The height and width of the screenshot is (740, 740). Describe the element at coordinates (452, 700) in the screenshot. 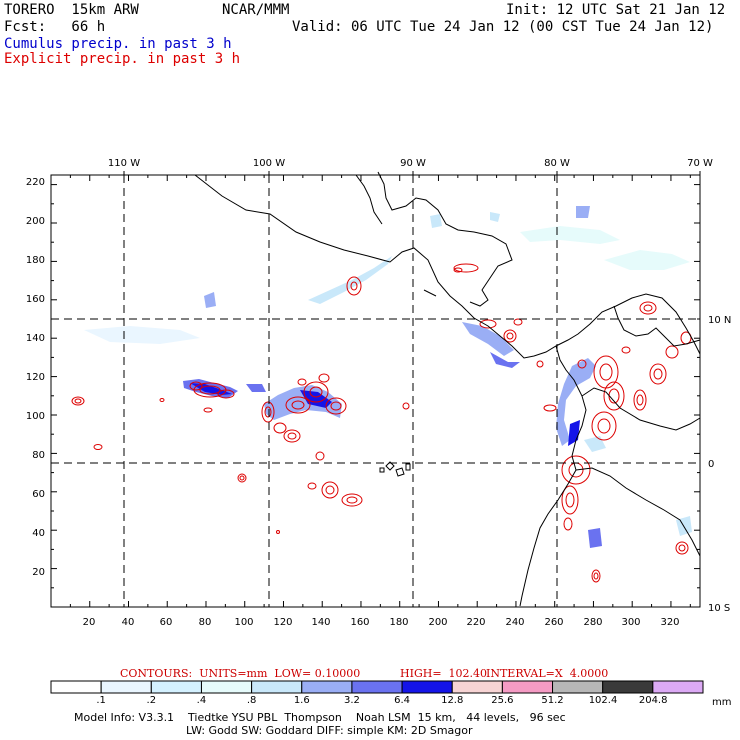

I see `legend-label: 12.8` at that location.